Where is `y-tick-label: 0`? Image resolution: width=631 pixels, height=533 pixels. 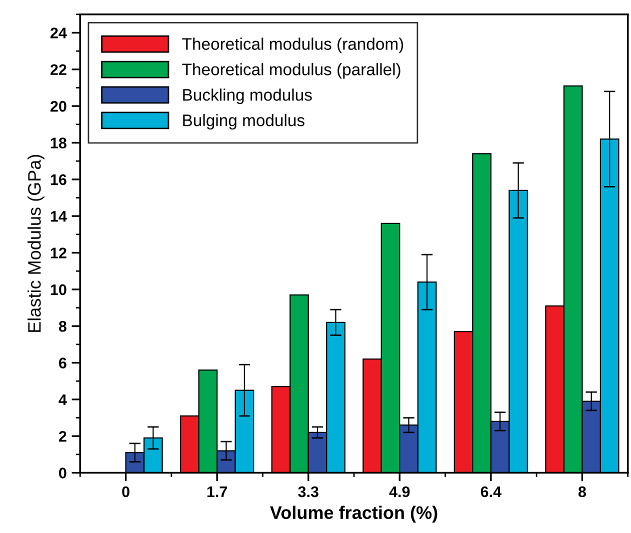
y-tick-label: 0 is located at coordinates (62, 473).